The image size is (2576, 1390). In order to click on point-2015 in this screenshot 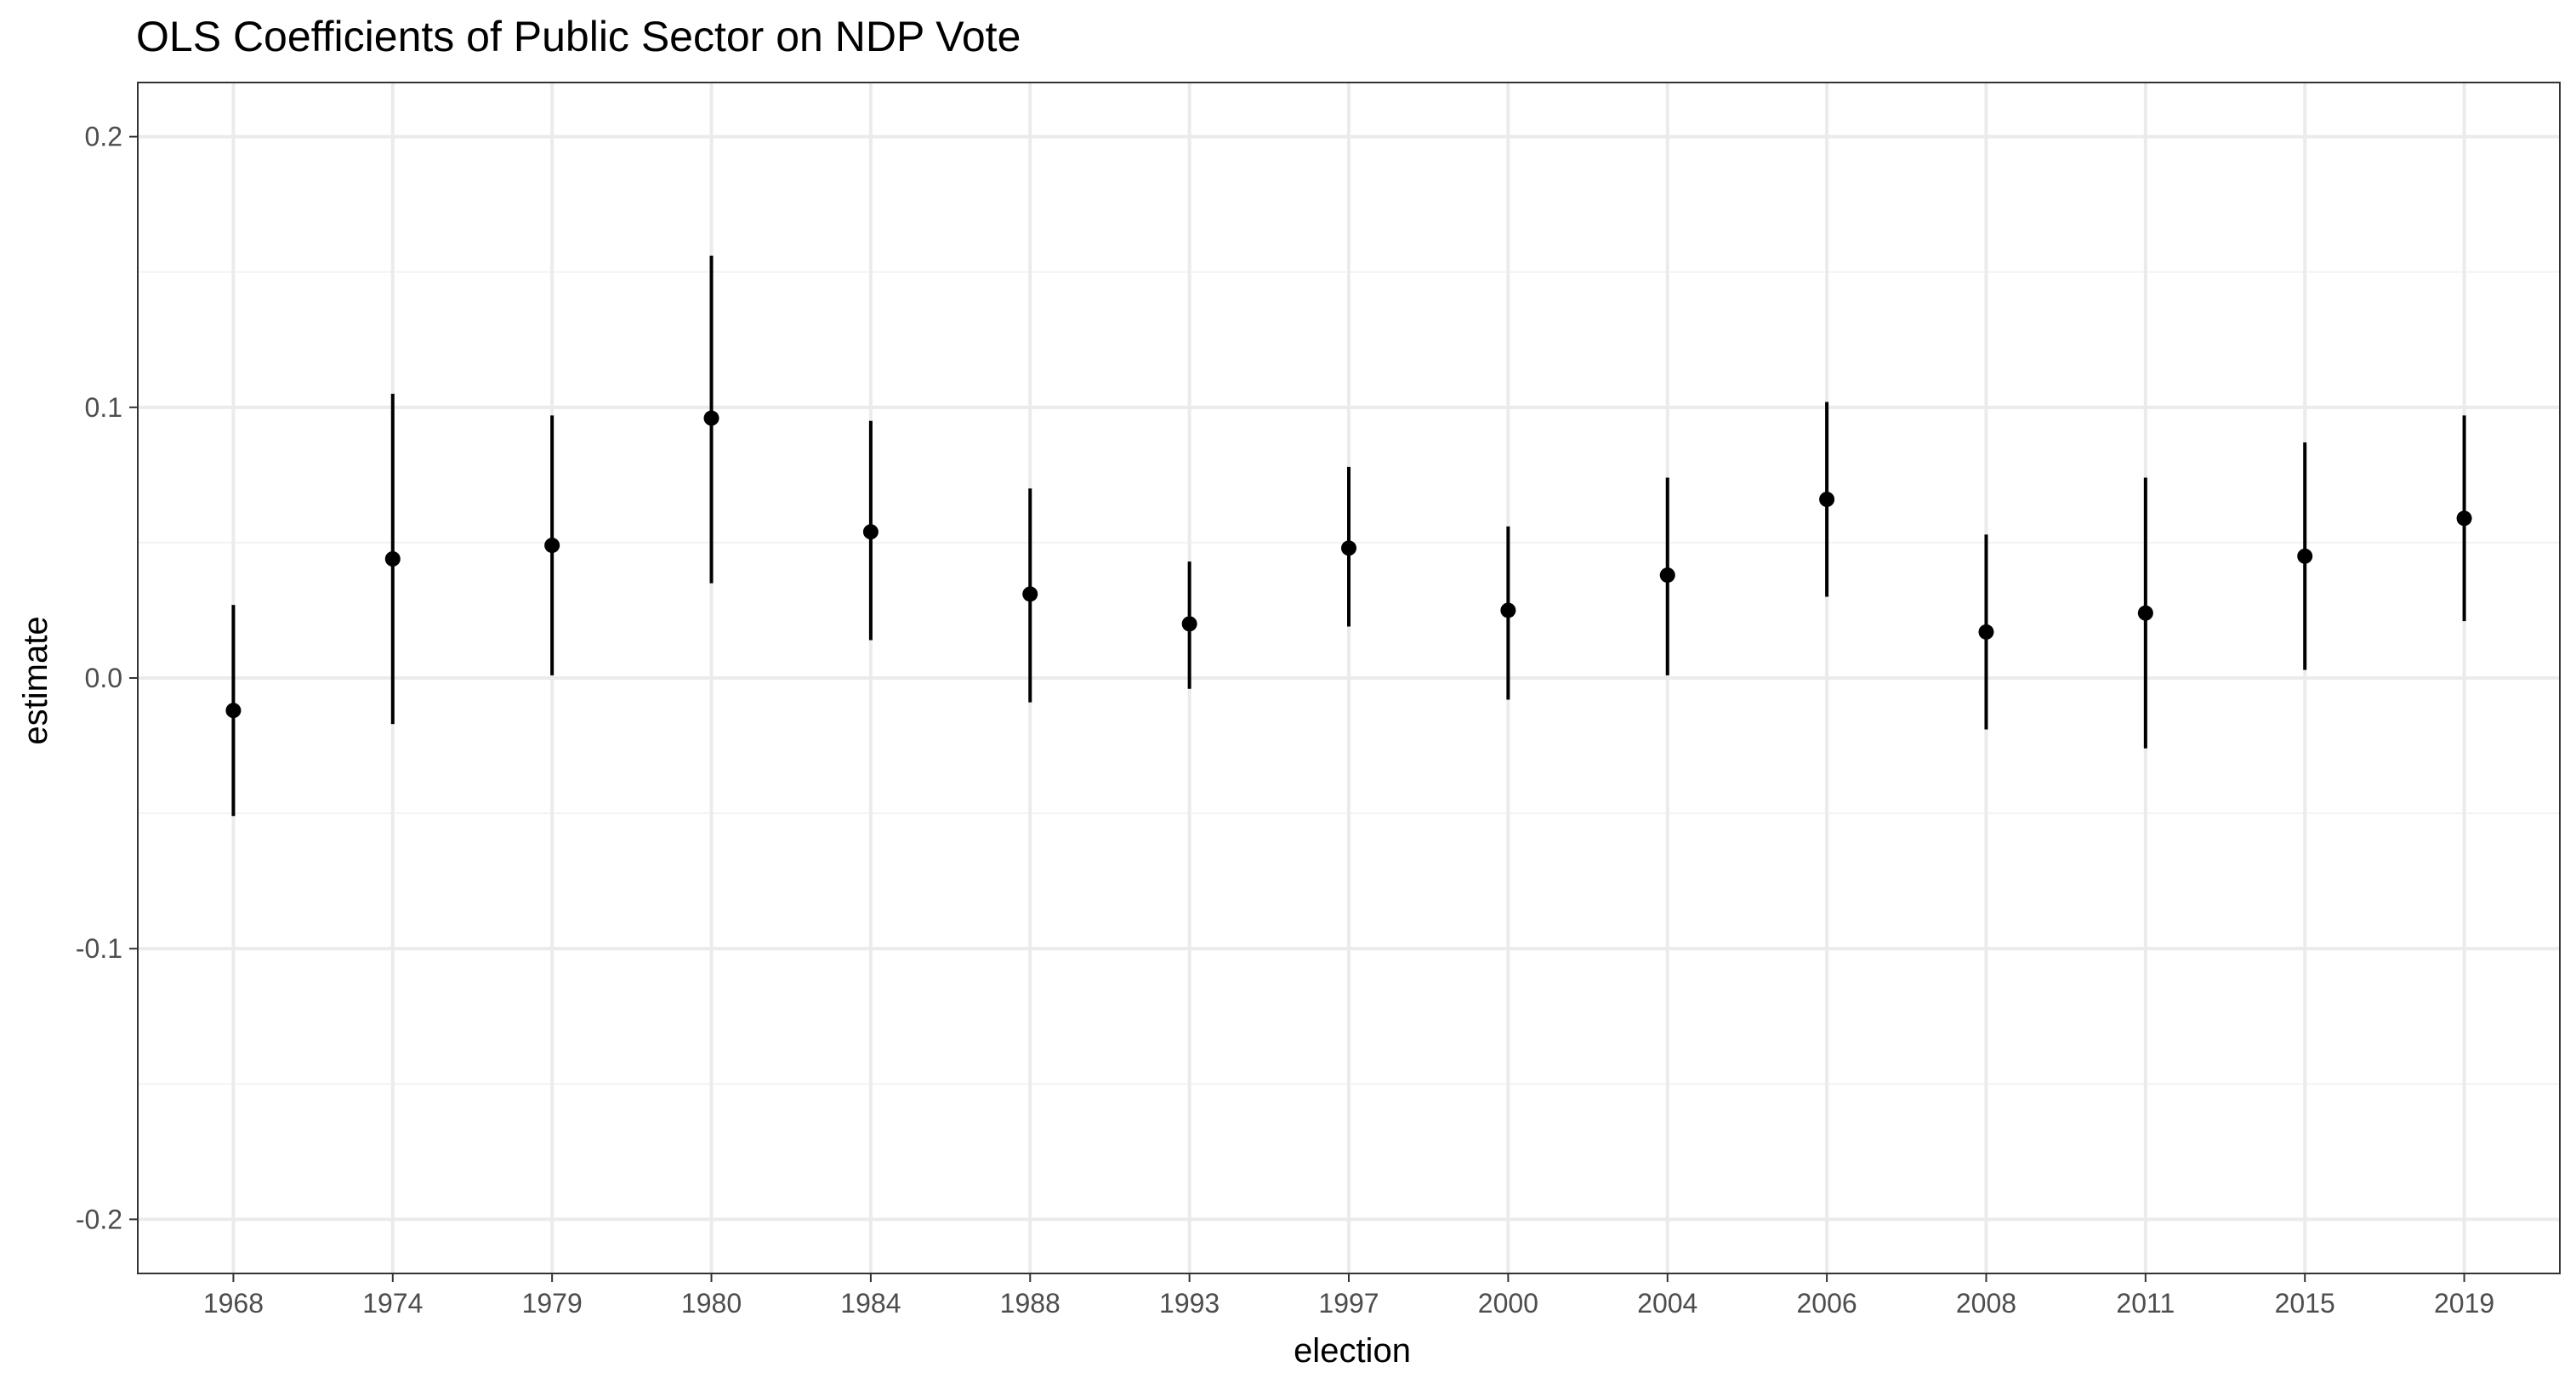, I will do `click(2305, 556)`.